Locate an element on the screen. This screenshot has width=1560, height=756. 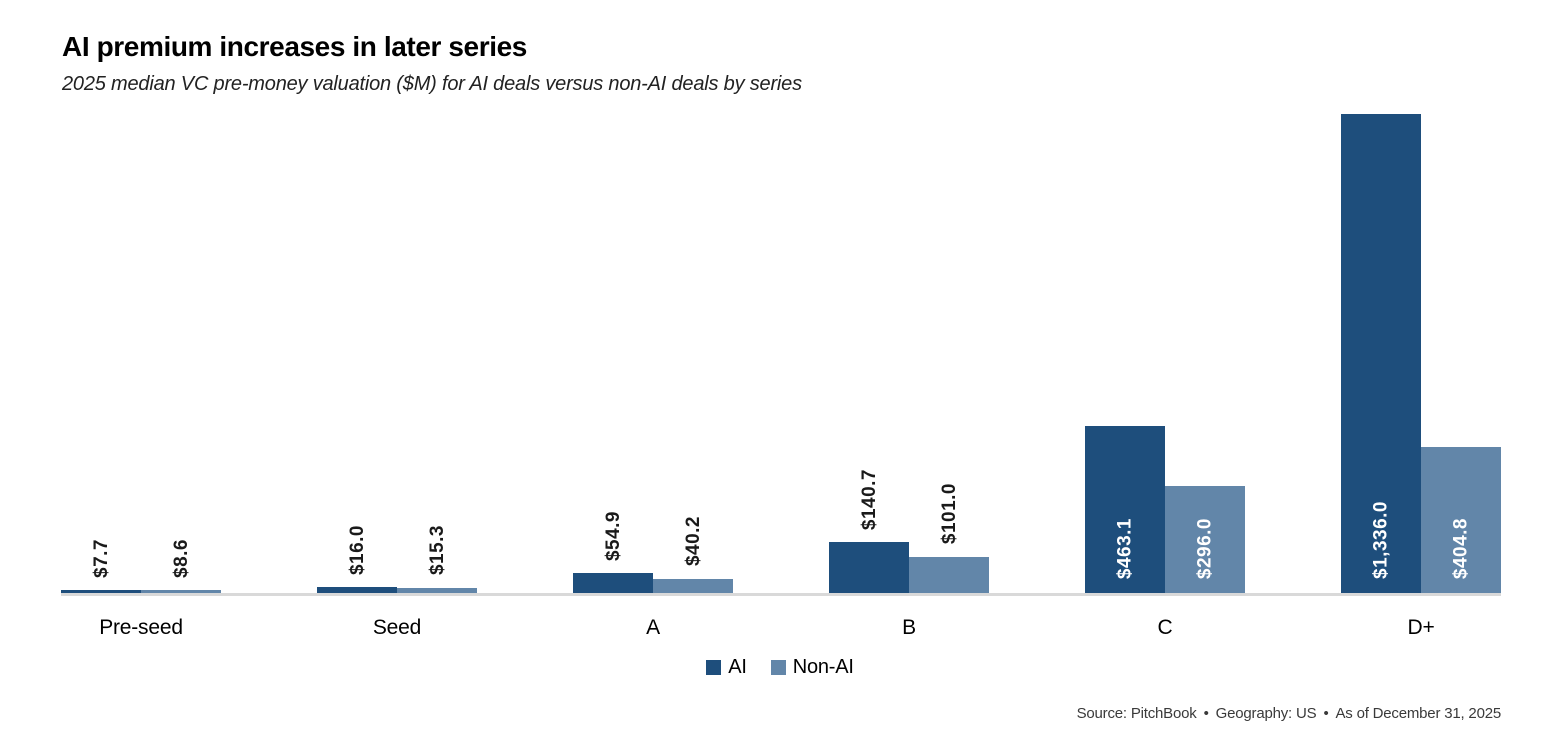
bar-slot: $54.9 is located at coordinates (613, 353).